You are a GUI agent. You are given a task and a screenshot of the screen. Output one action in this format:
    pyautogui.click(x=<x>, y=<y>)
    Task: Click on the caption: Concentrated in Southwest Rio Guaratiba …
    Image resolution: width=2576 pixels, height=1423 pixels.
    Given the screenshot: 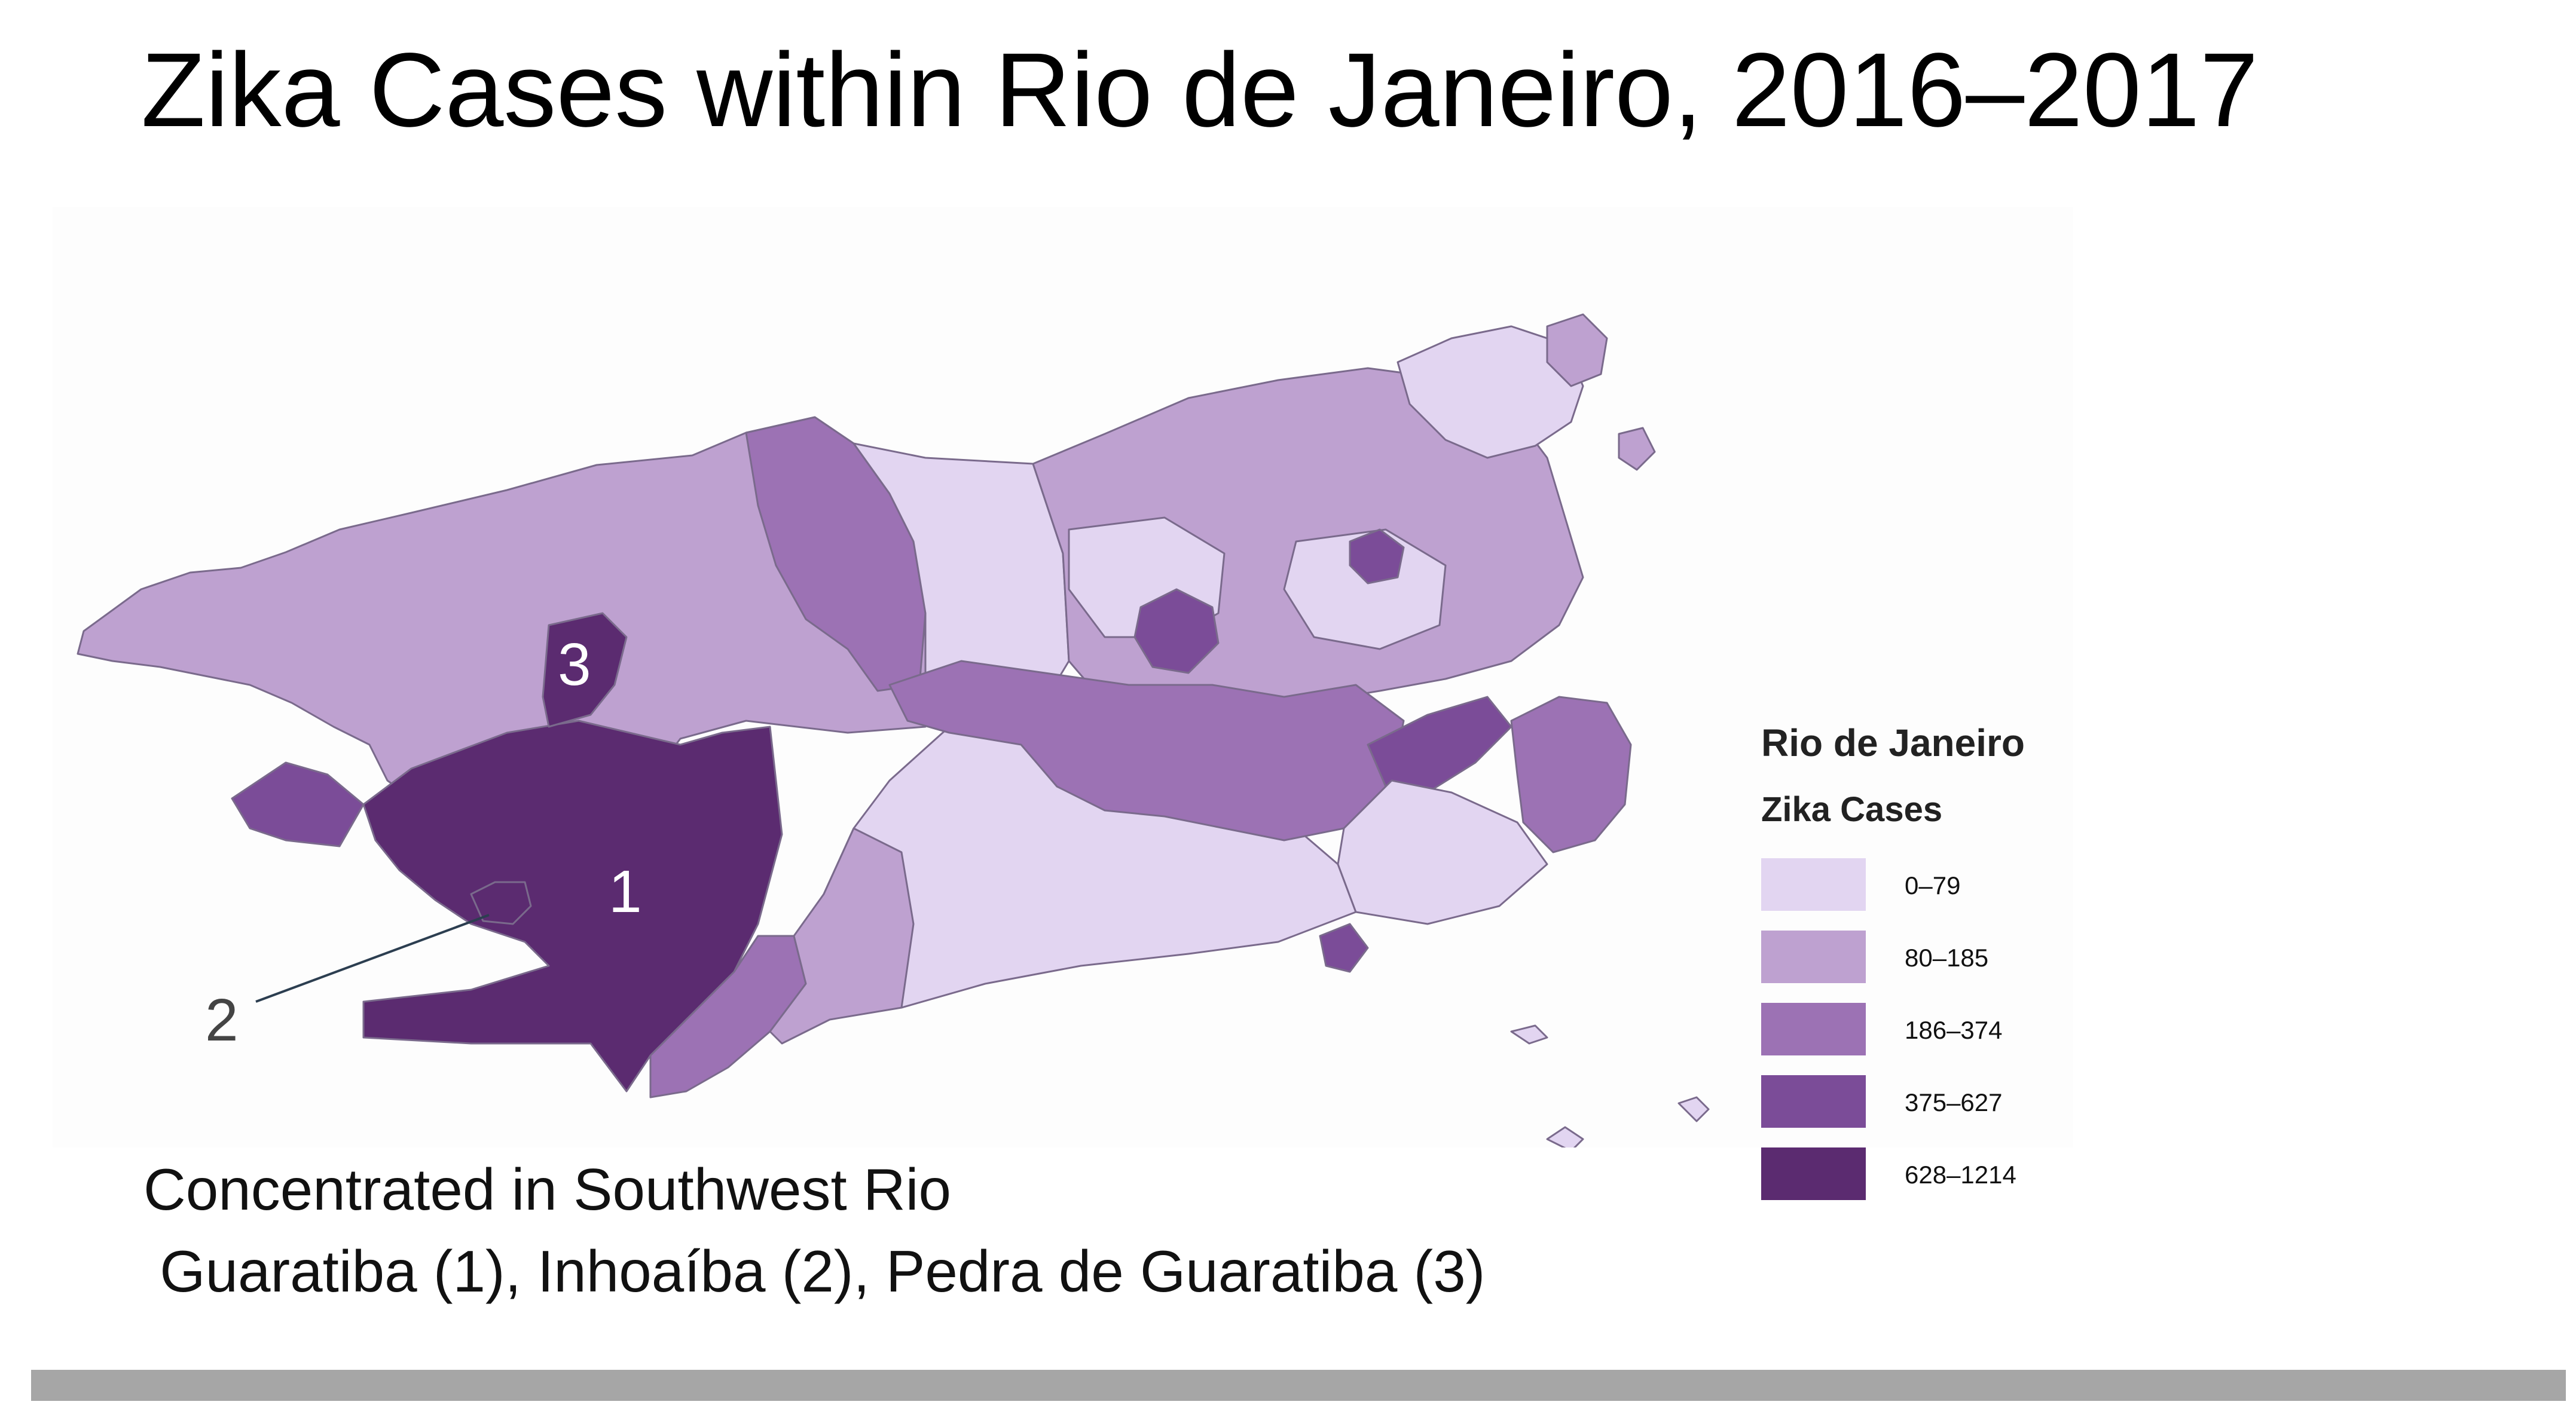 What is the action you would take?
    pyautogui.click(x=814, y=1231)
    